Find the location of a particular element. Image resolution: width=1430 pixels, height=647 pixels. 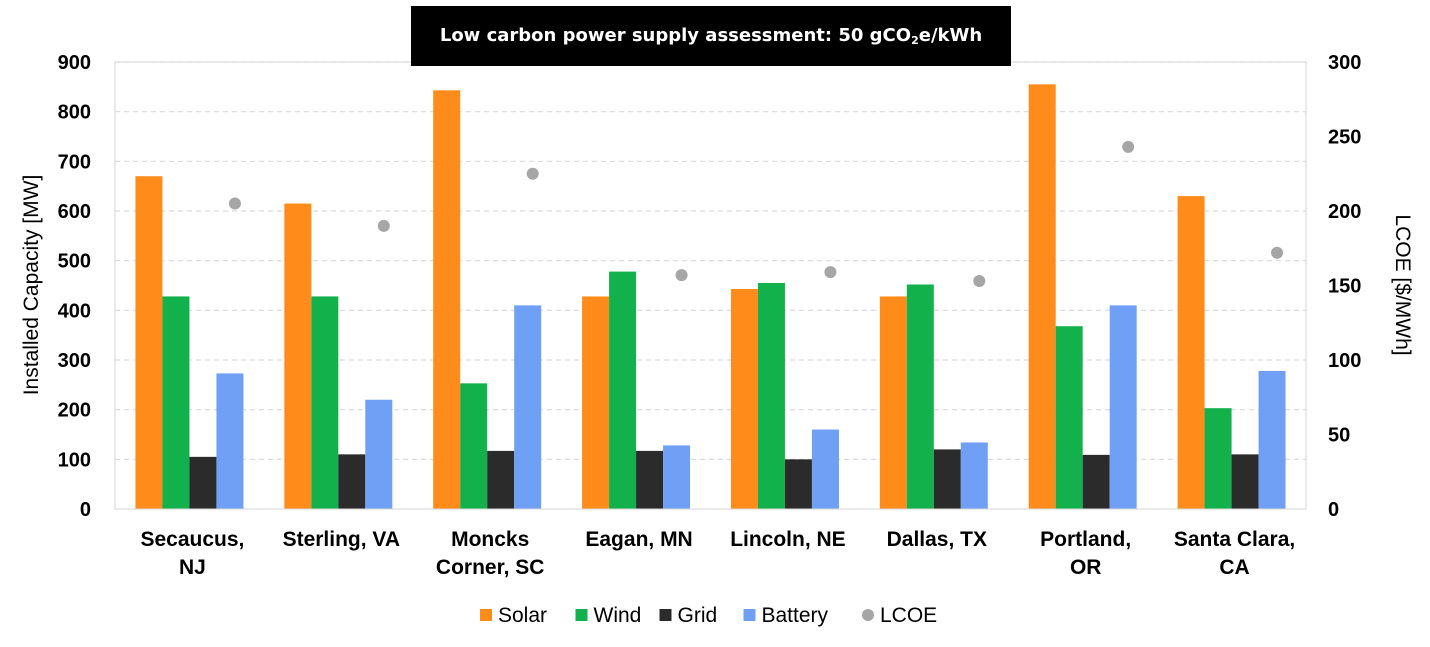

legend: Solar Wind Grid Battery LCOE is located at coordinates (708, 615).